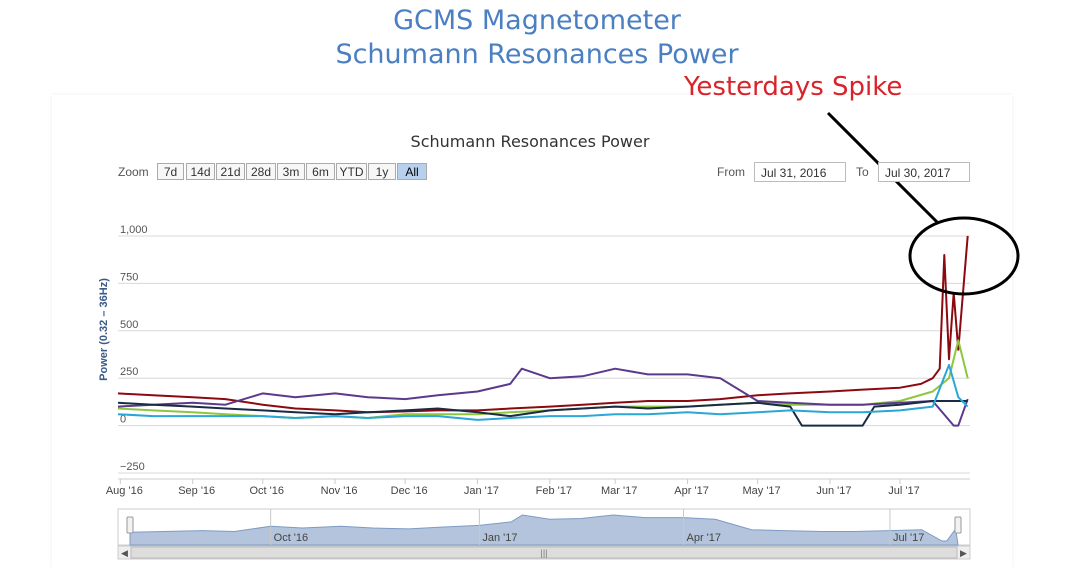  Describe the element at coordinates (761, 491) in the screenshot. I see `x-tick-label: May '17` at that location.